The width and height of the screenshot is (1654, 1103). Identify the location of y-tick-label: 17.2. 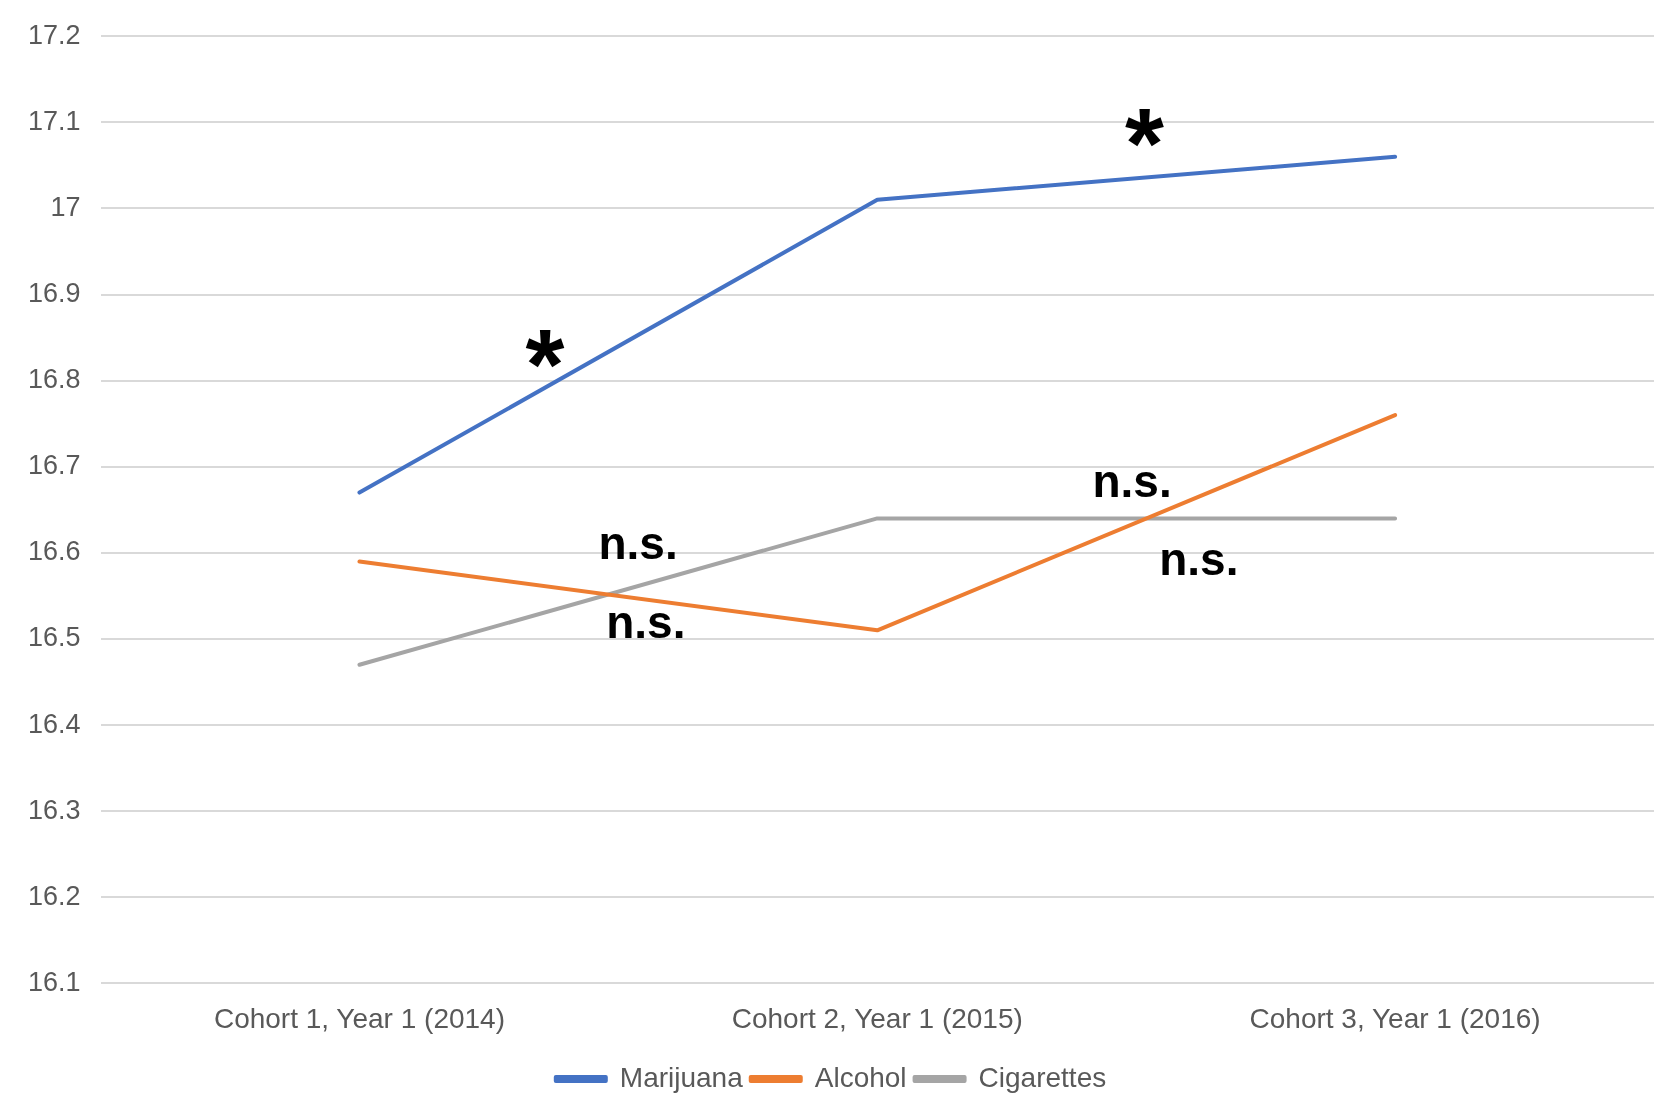
(54, 34).